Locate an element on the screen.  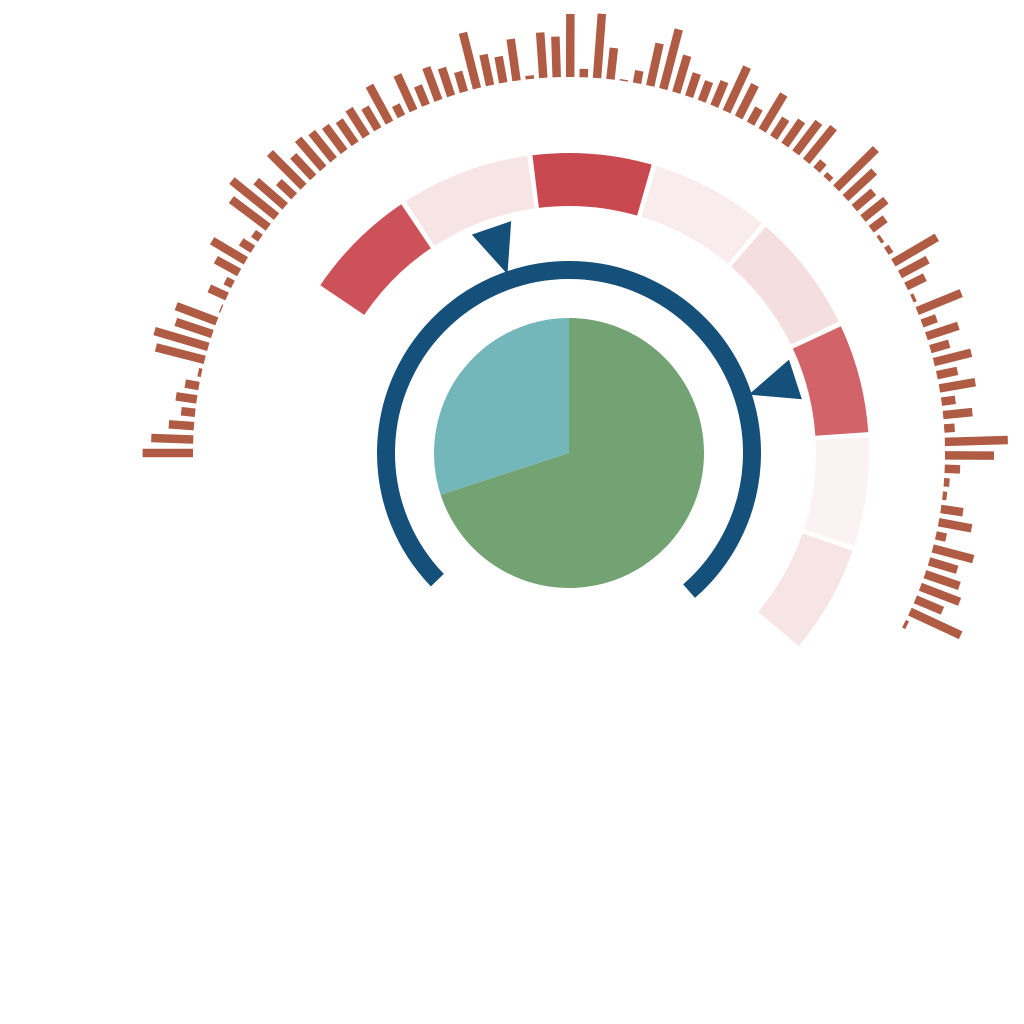
pie-layer is located at coordinates (568, 453).